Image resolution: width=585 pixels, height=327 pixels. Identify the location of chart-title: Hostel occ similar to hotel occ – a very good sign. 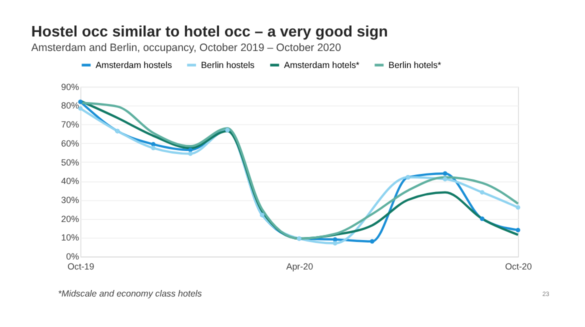
(209, 32).